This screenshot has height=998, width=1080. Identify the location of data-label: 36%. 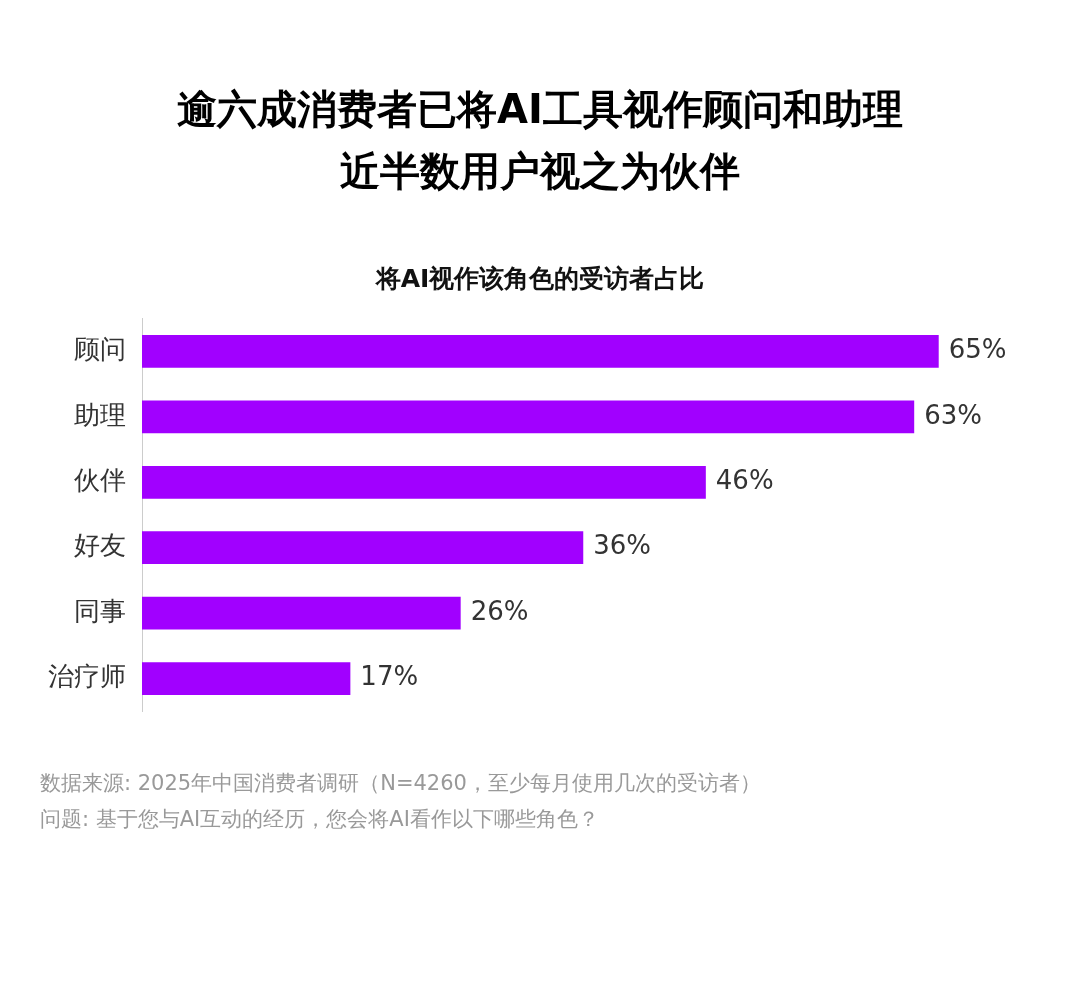
(622, 545).